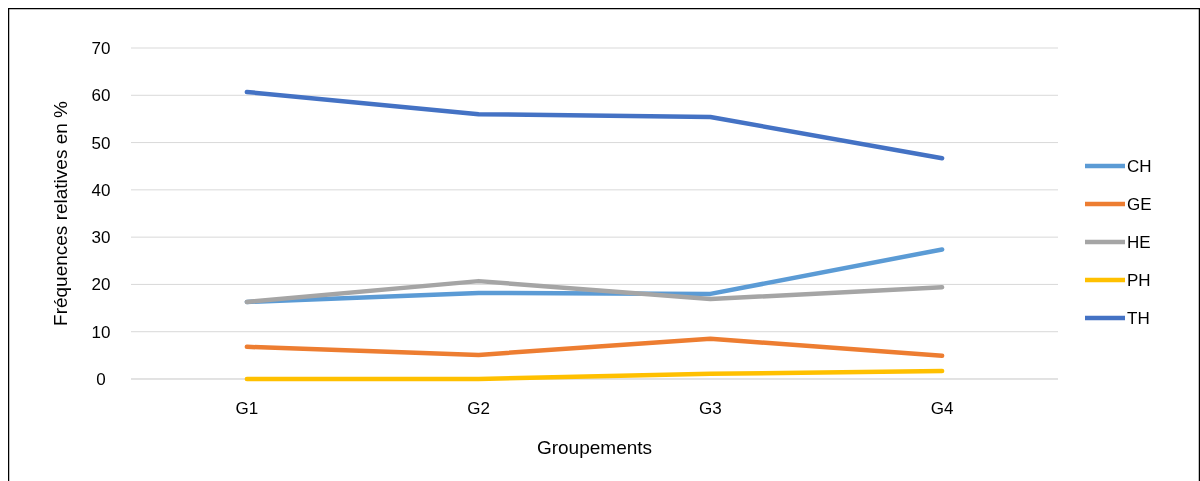 This screenshot has width=1200, height=481. Describe the element at coordinates (101, 190) in the screenshot. I see `y-tick-label: 40` at that location.